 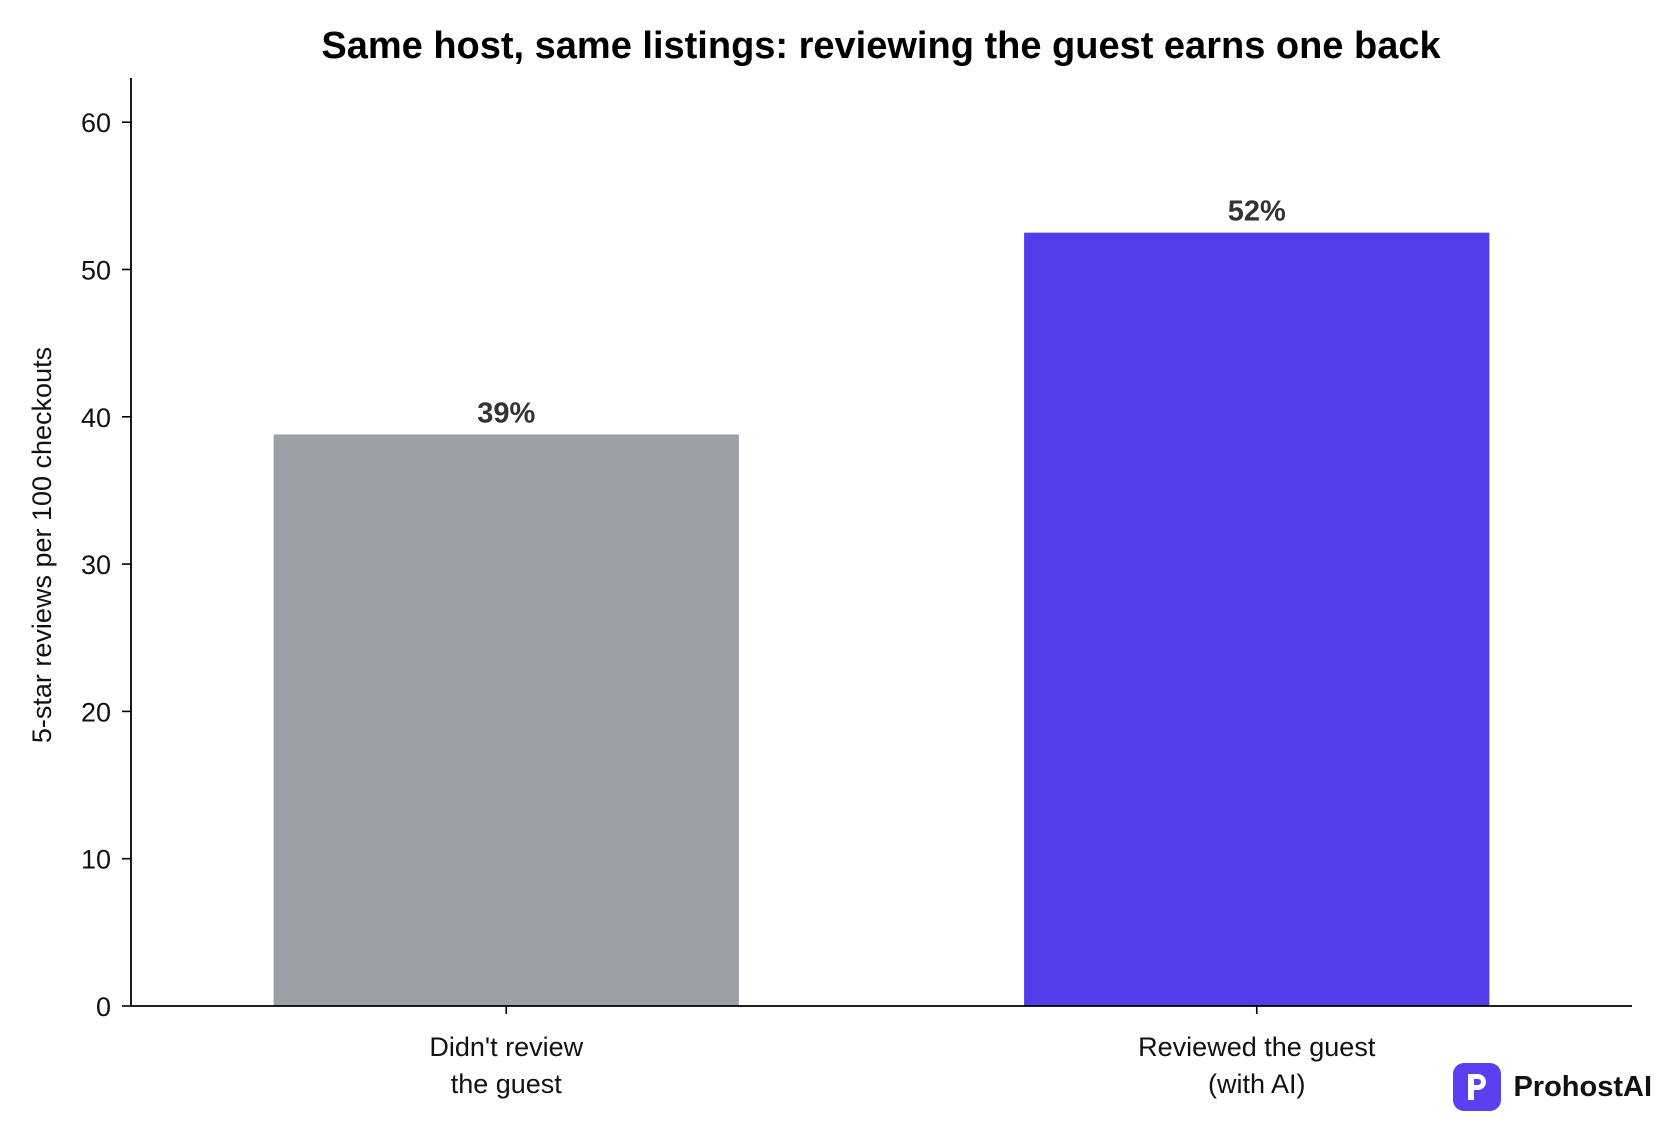 I want to click on p-logo-icon, so click(x=1477, y=1087).